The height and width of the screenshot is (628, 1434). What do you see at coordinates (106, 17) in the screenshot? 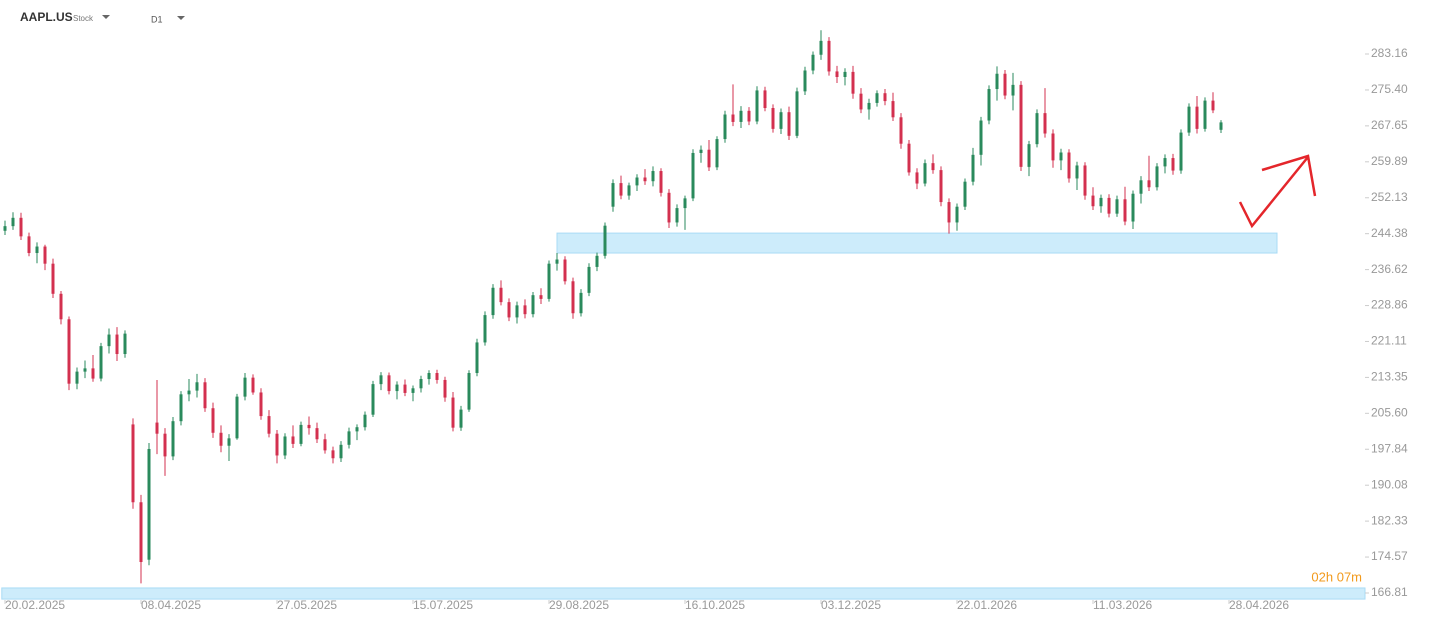
I see `symbol-dropdown` at bounding box center [106, 17].